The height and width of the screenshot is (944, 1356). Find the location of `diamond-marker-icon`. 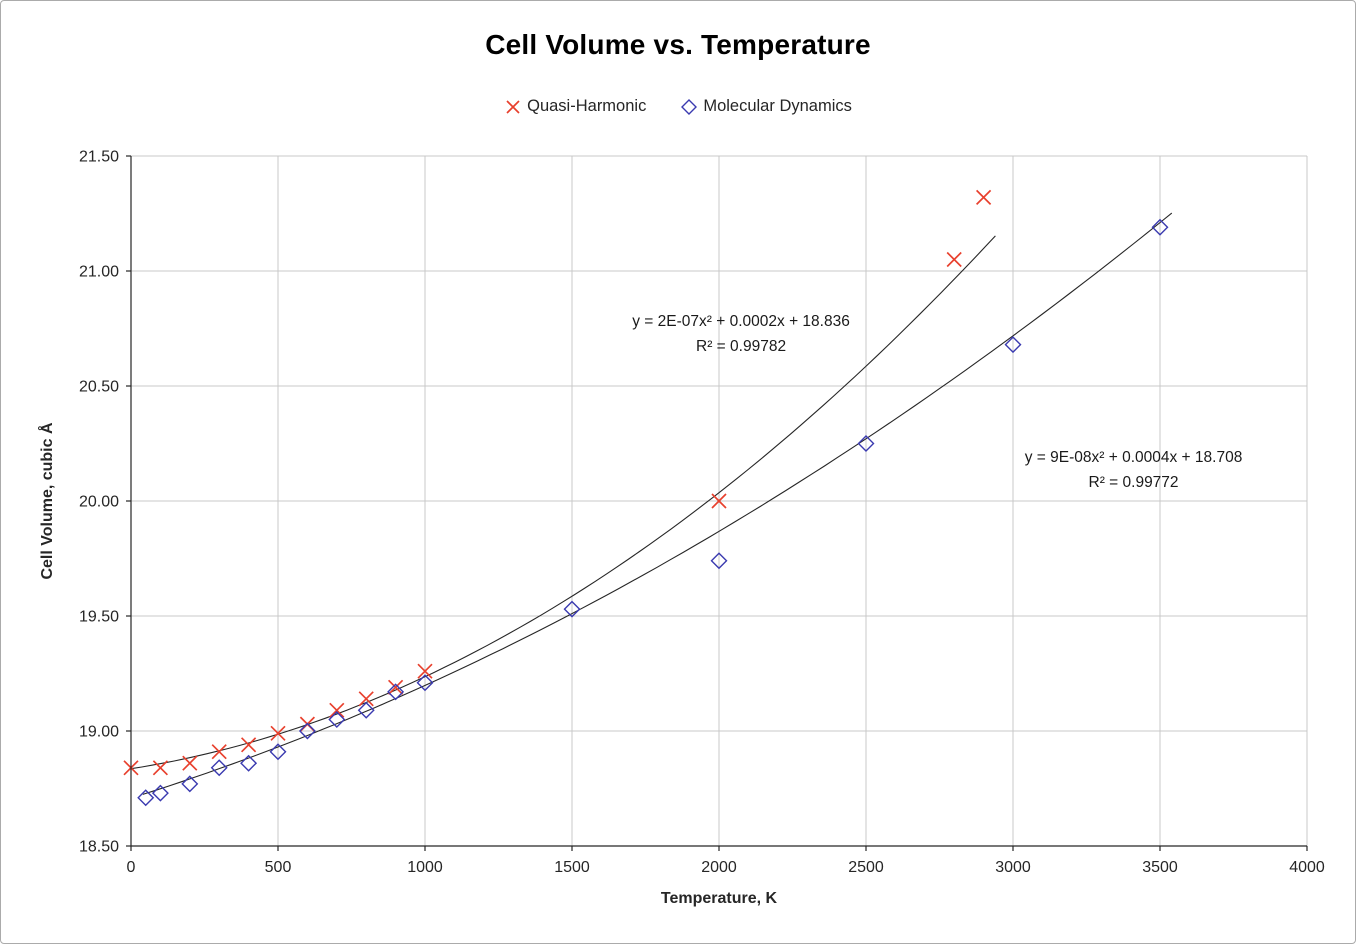

diamond-marker-icon is located at coordinates (689, 106).